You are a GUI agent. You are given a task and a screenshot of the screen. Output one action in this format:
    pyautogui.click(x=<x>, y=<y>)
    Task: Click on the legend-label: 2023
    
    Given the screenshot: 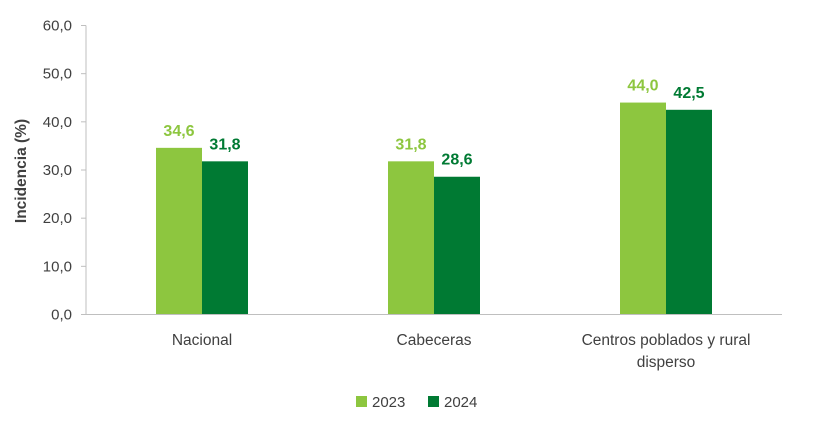 What is the action you would take?
    pyautogui.click(x=388, y=402)
    